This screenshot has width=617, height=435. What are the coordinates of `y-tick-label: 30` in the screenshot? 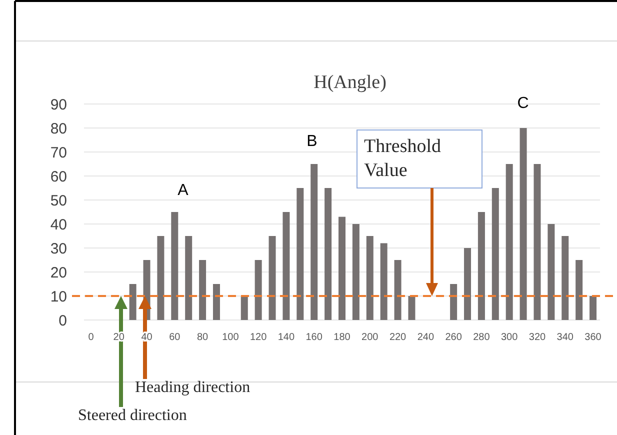 It's located at (58, 249).